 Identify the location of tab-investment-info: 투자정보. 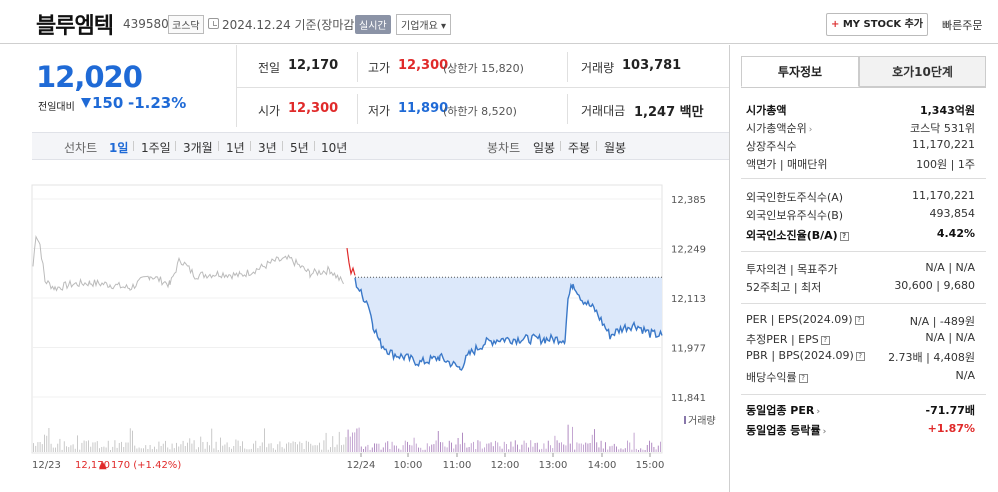
(800, 71).